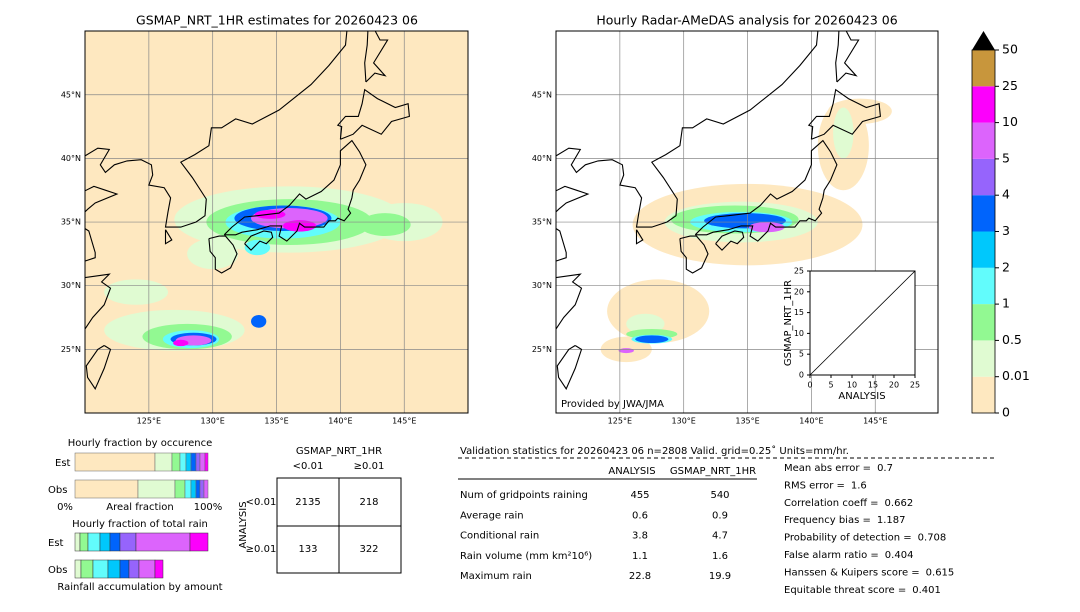  I want to click on column-header: GSMAP_NRT_1HR, so click(713, 471).